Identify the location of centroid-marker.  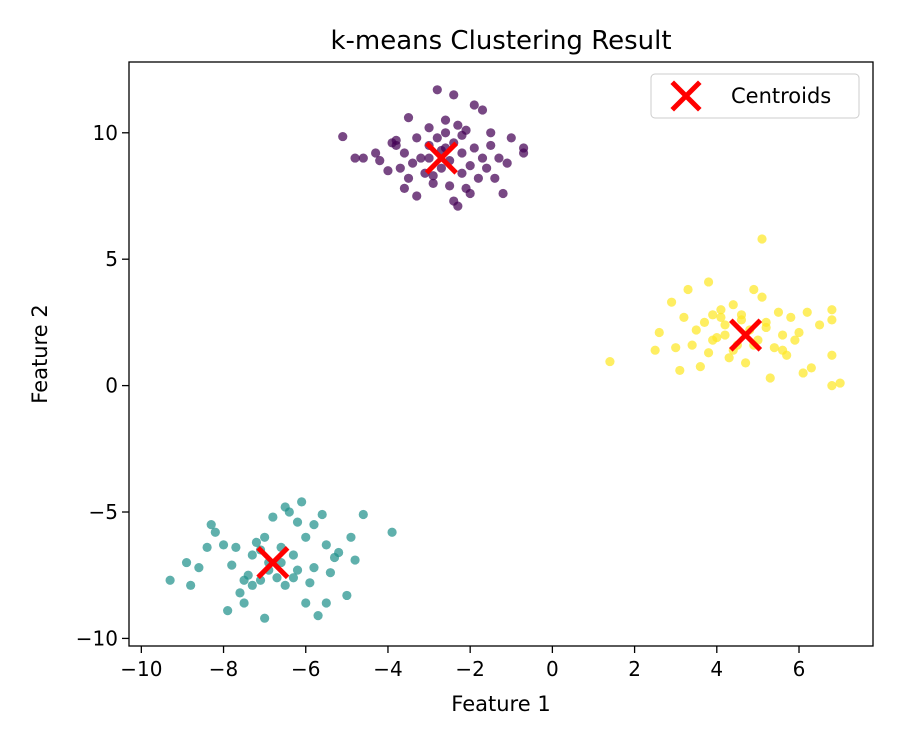
(441, 158).